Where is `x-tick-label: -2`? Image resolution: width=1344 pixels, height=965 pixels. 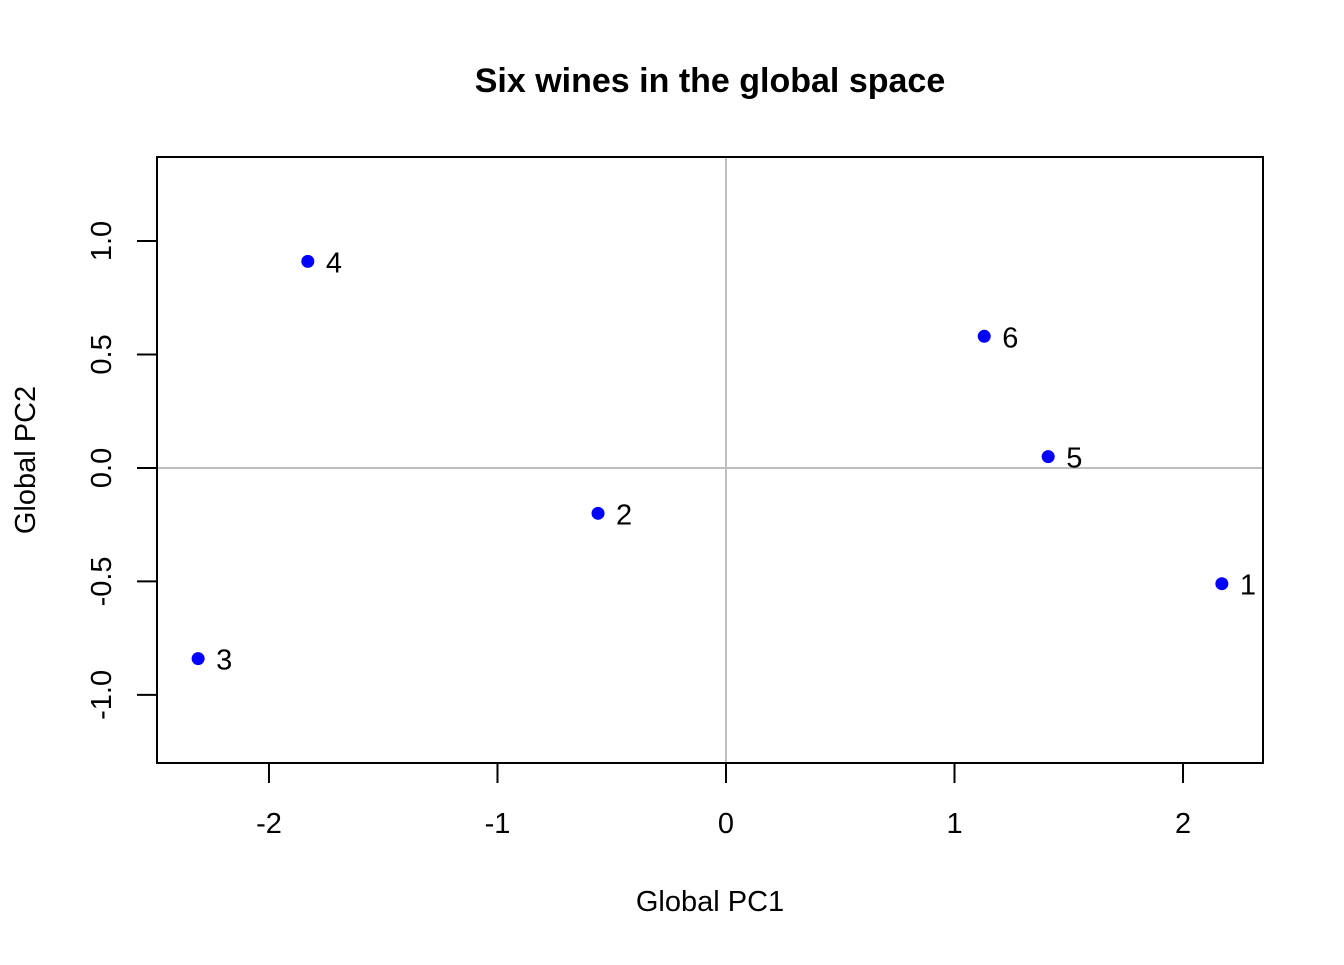
x-tick-label: -2 is located at coordinates (269, 824).